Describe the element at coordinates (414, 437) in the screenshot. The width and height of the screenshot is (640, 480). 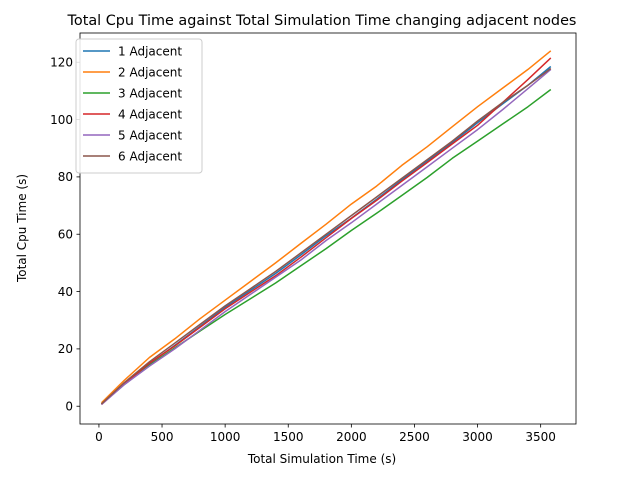
I see `x-tick-label: 2500` at that location.